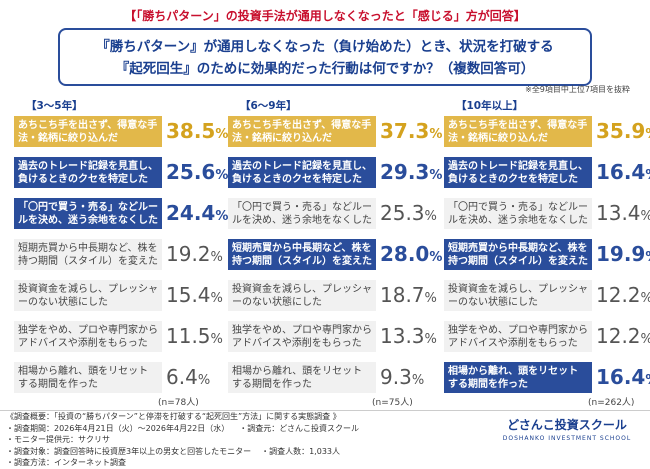 Image resolution: width=650 pixels, height=469 pixels. I want to click on percent-value: 15.4%, so click(194, 295).